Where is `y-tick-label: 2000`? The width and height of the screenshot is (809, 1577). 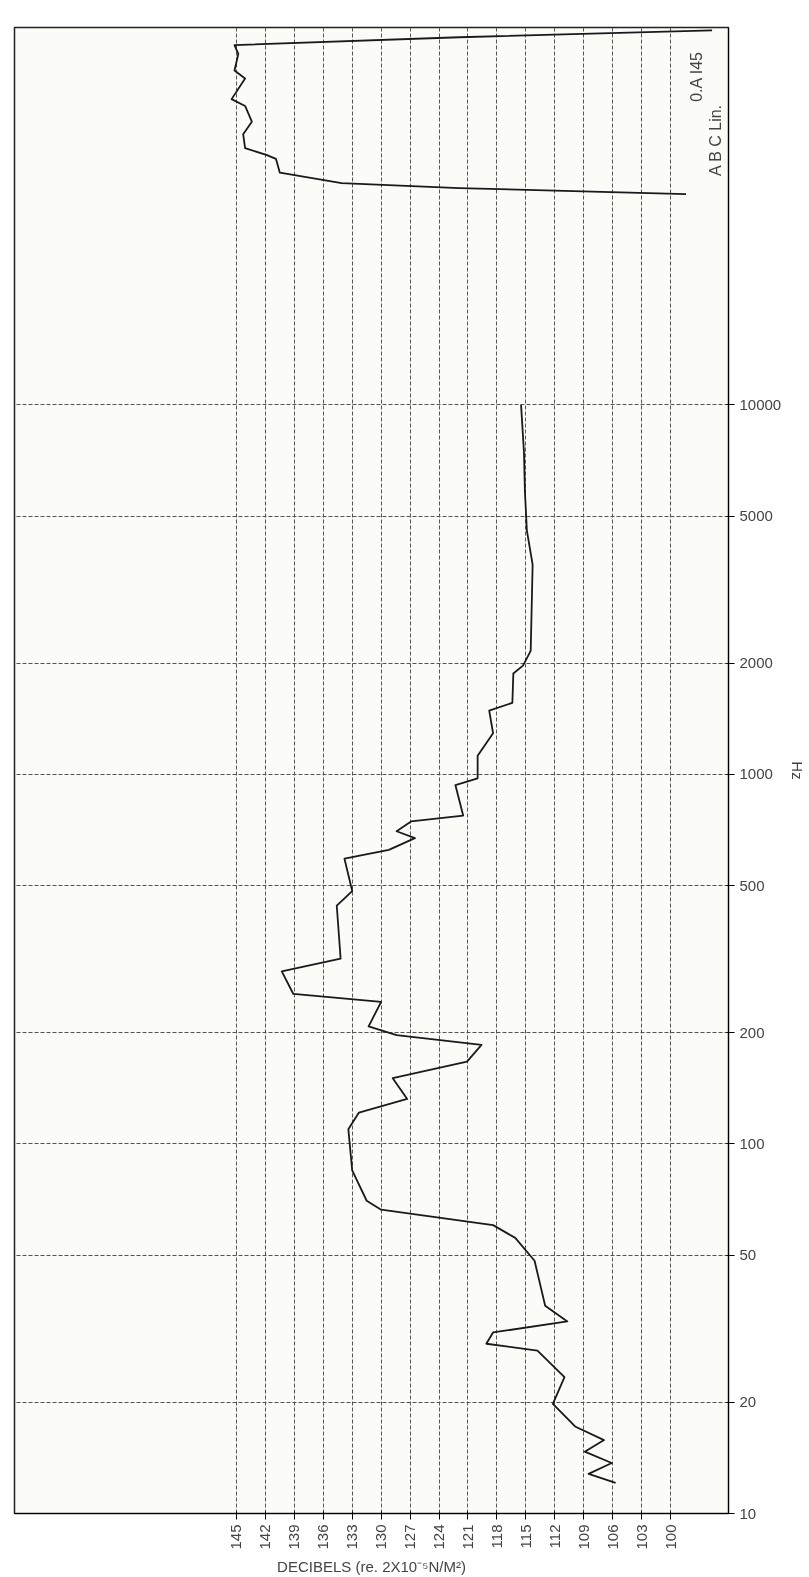 y-tick-label: 2000 is located at coordinates (756, 663).